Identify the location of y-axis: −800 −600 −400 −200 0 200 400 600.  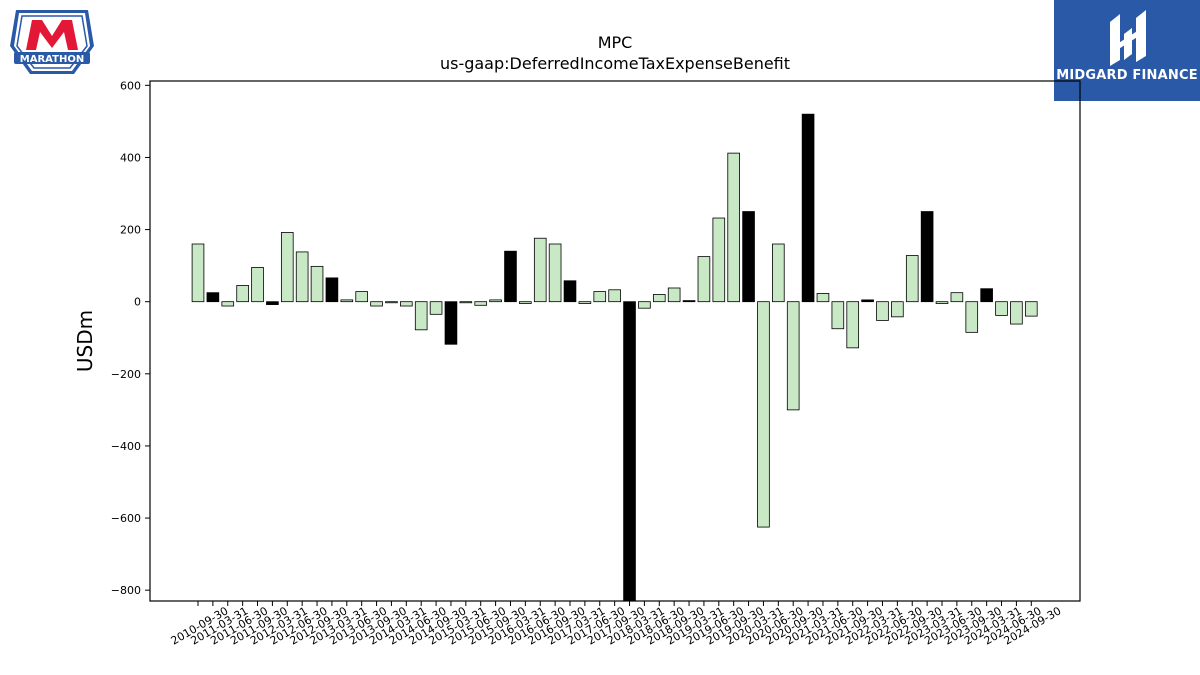
(130, 338).